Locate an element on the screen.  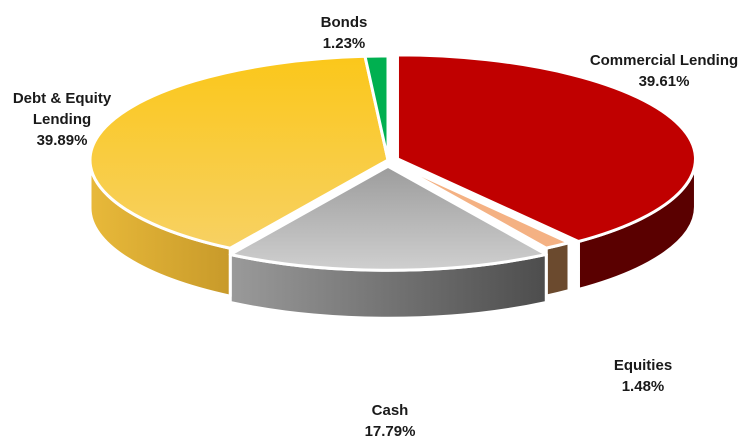
label-equities-value: 1.48% is located at coordinates (643, 386).